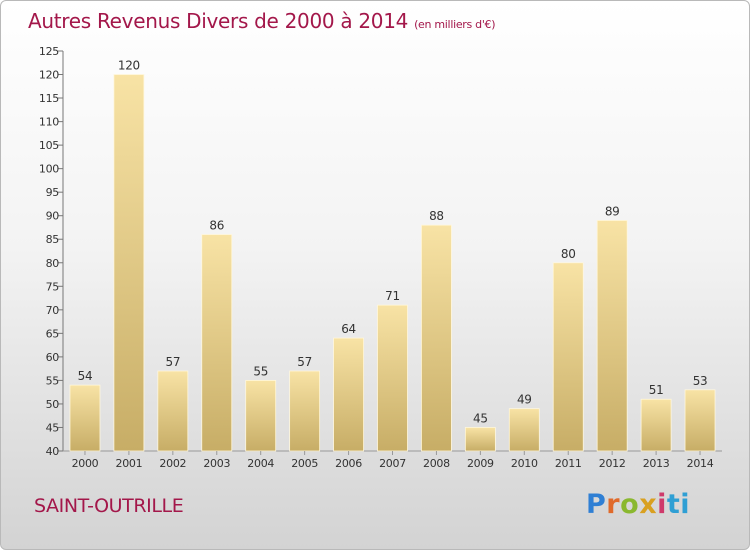  I want to click on y-tick-label: 75, so click(53, 286).